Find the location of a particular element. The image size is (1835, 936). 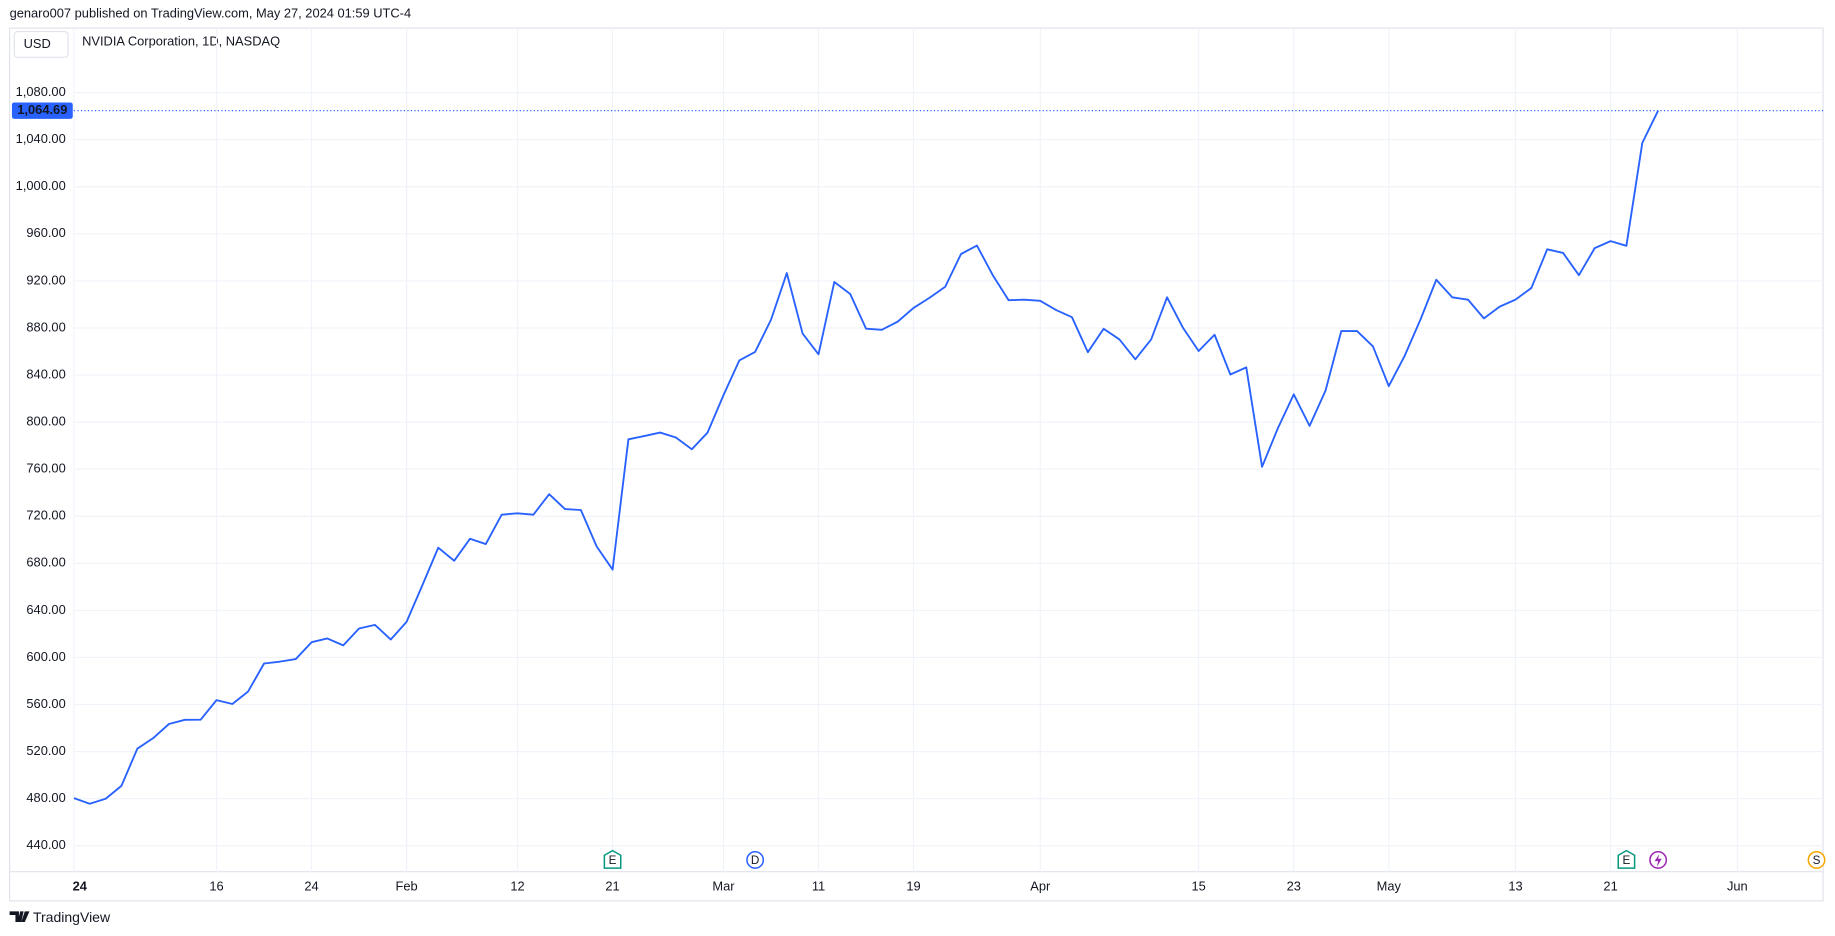

x-tick-label: 15 is located at coordinates (1199, 885).